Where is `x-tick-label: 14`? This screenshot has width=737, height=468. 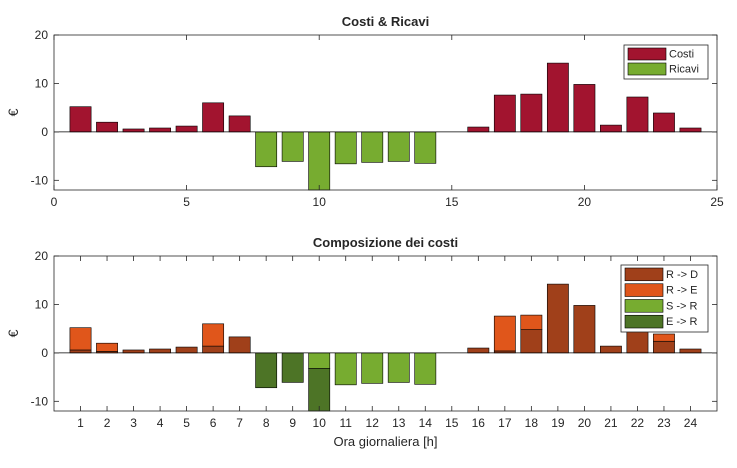
x-tick-label: 14 is located at coordinates (426, 423).